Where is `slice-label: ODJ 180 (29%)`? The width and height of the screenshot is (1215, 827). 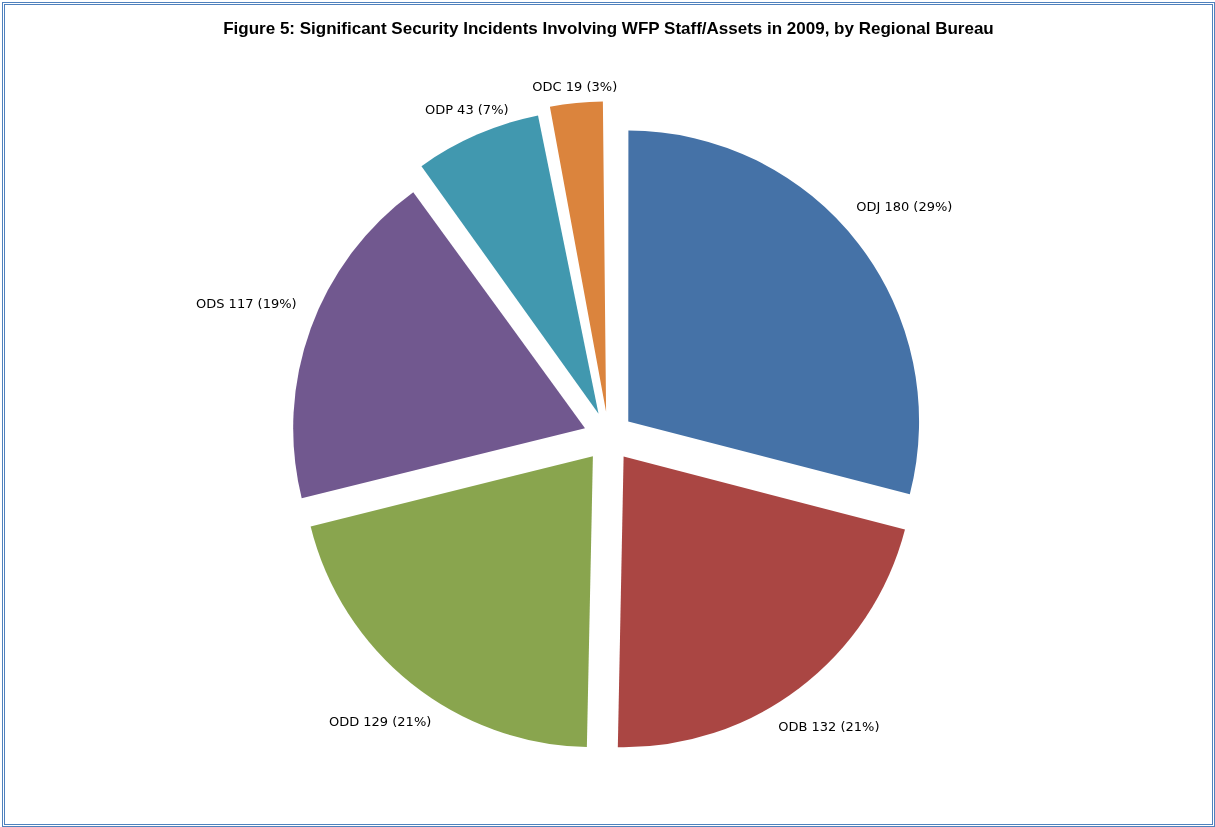 slice-label: ODJ 180 (29%) is located at coordinates (904, 207).